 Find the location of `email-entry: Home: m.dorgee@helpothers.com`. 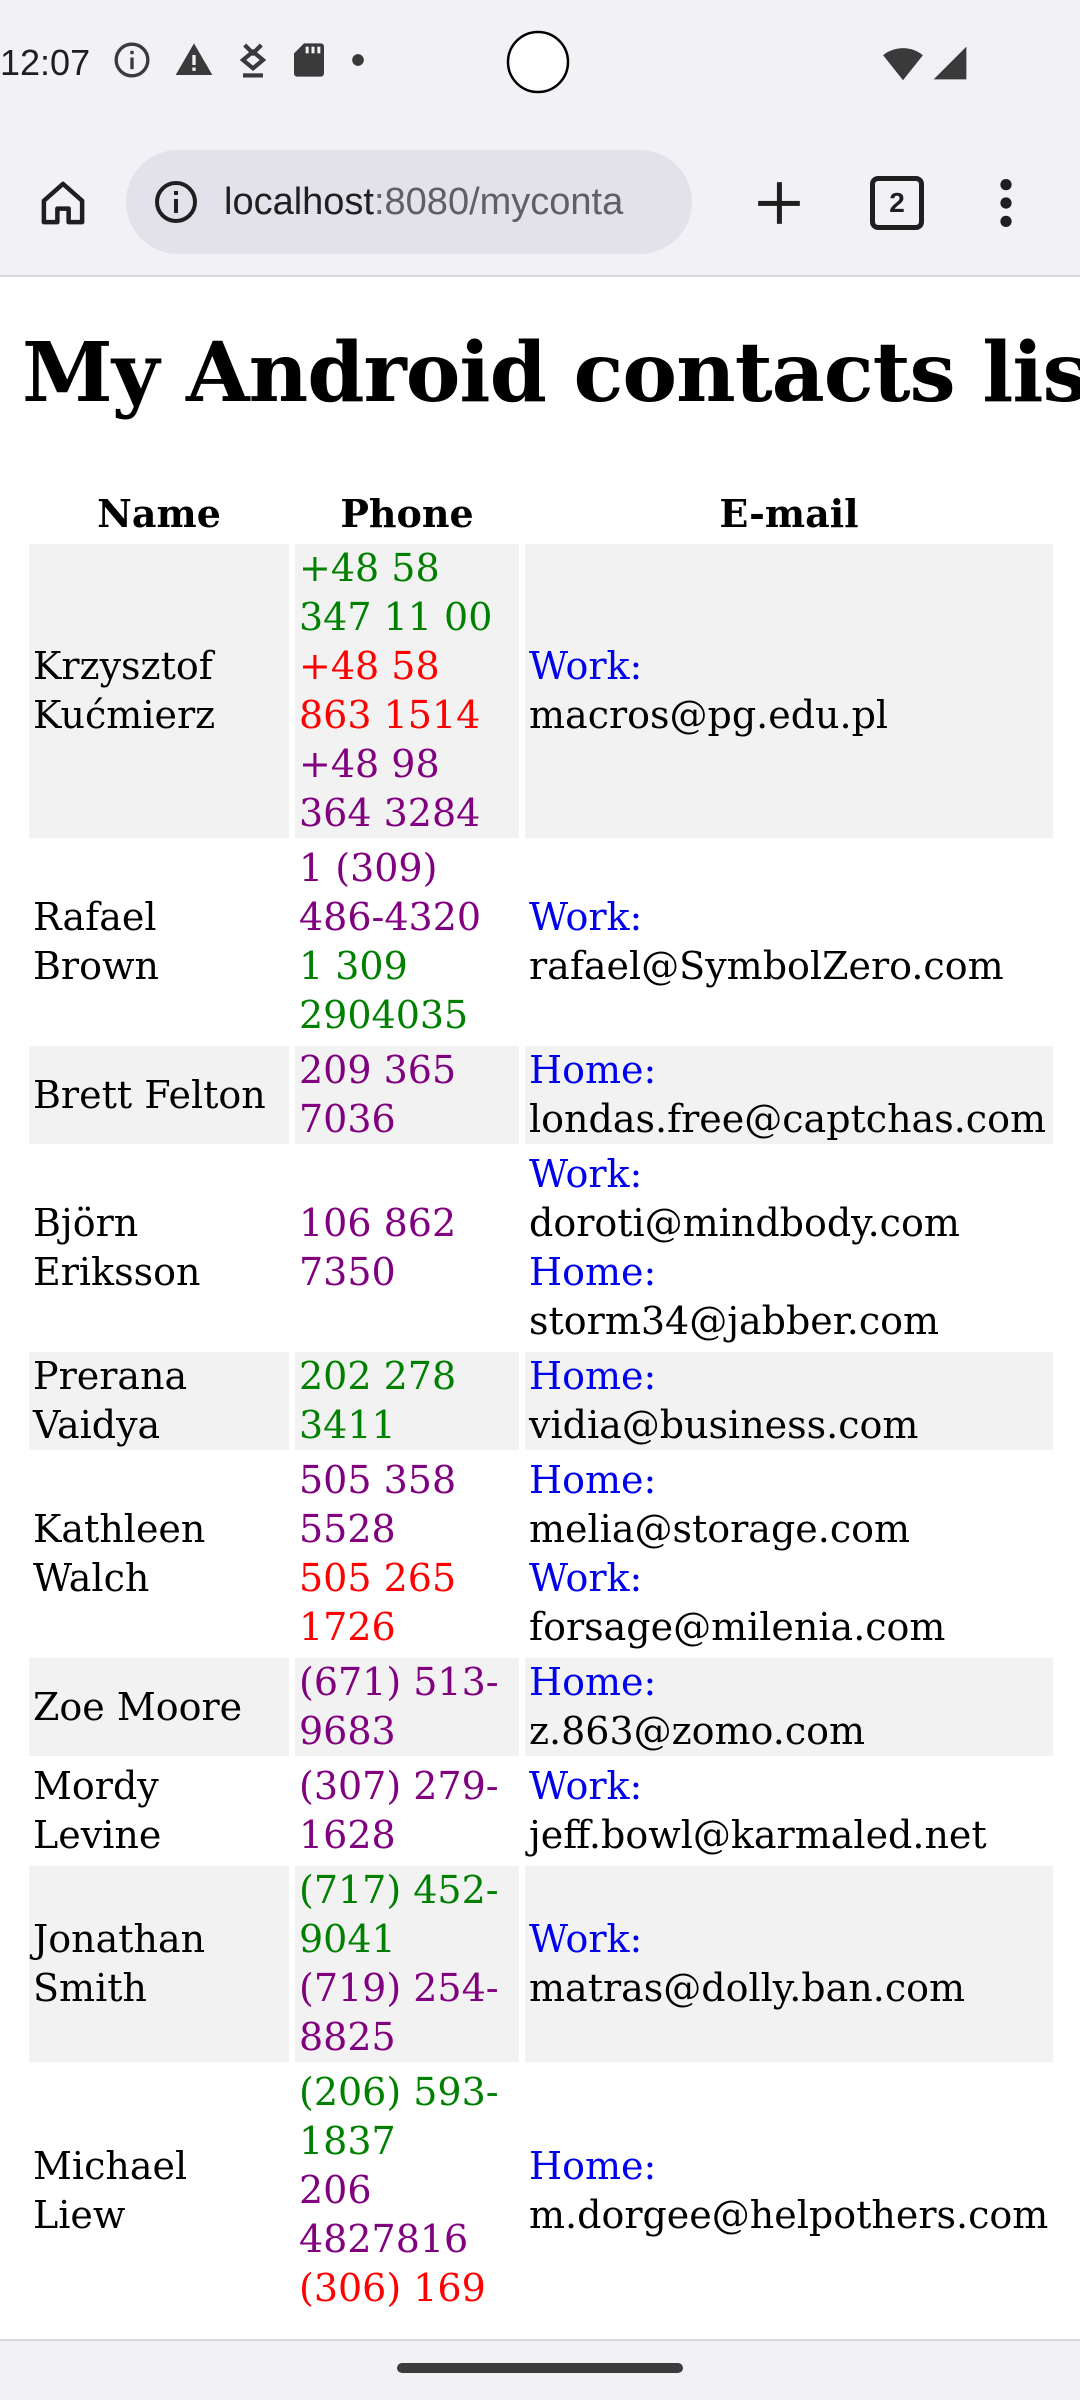

email-entry: Home: m.dorgee@helpothers.com is located at coordinates (789, 2191).